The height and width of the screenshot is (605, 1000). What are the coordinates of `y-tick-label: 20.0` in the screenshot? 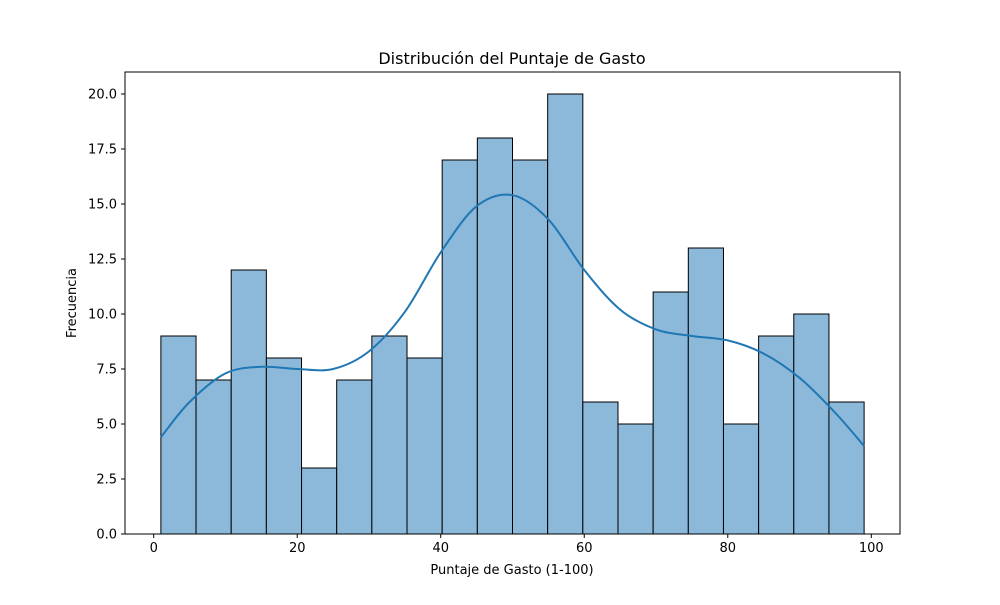 It's located at (102, 95).